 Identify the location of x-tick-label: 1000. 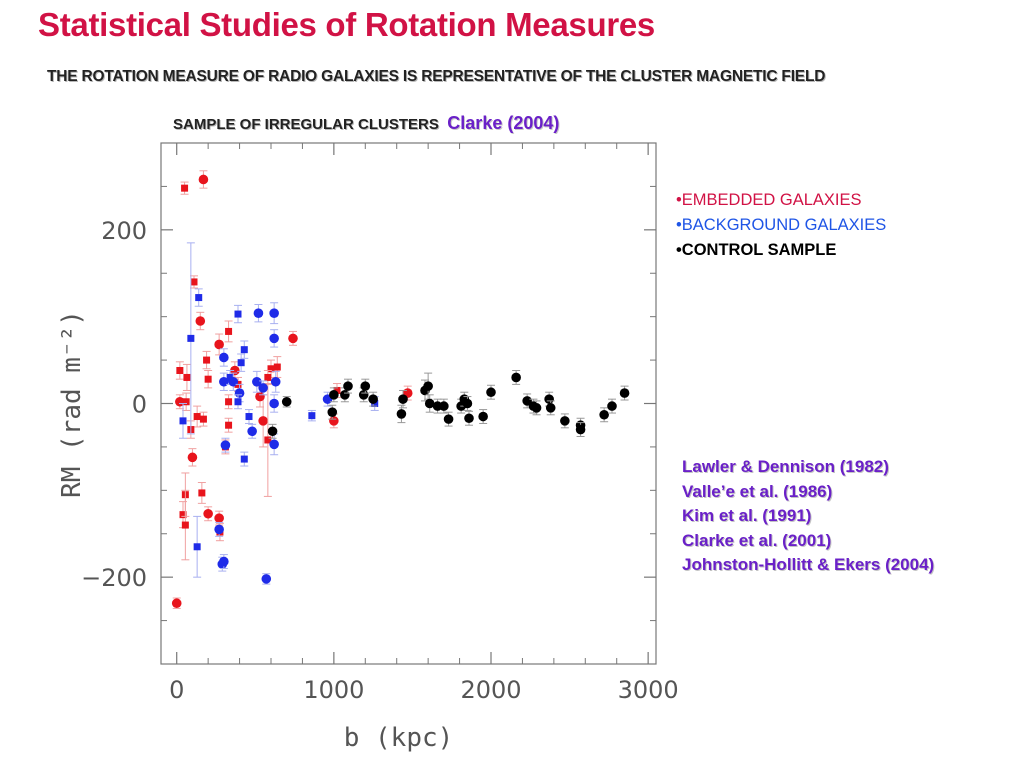
(333, 690).